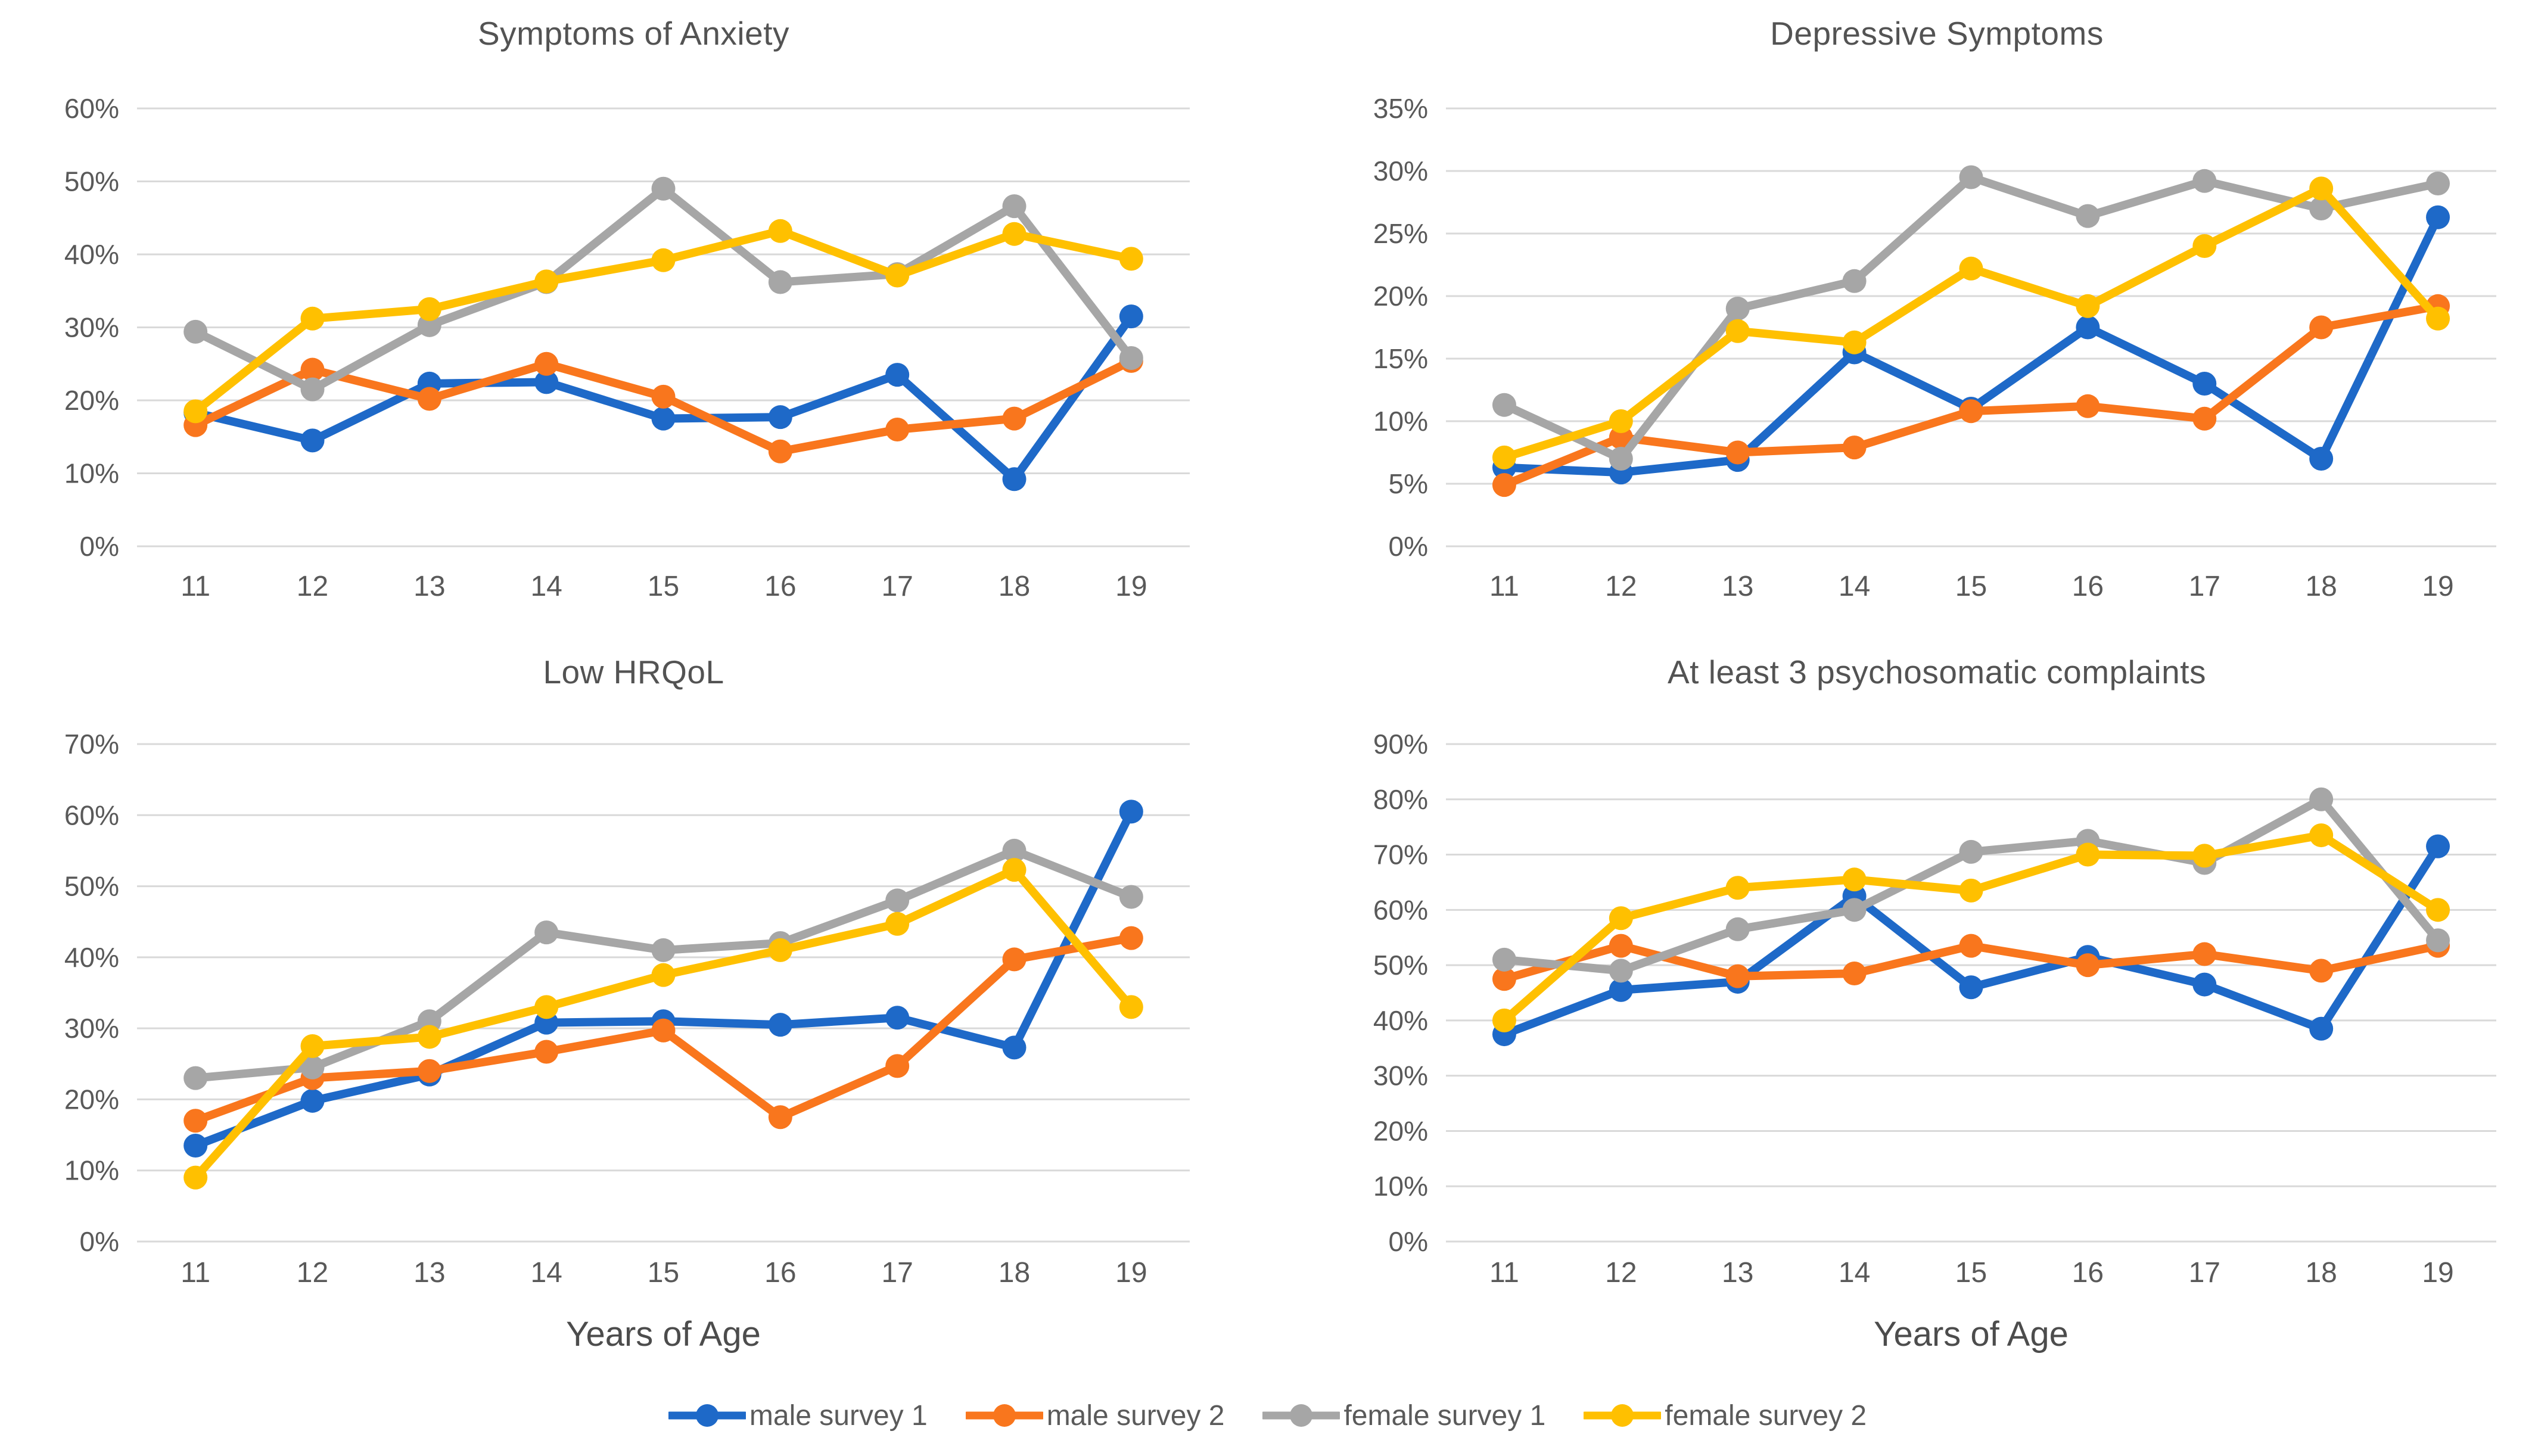 This screenshot has height=1456, width=2535. What do you see at coordinates (1400, 358) in the screenshot?
I see `y-tick-label: 15%` at bounding box center [1400, 358].